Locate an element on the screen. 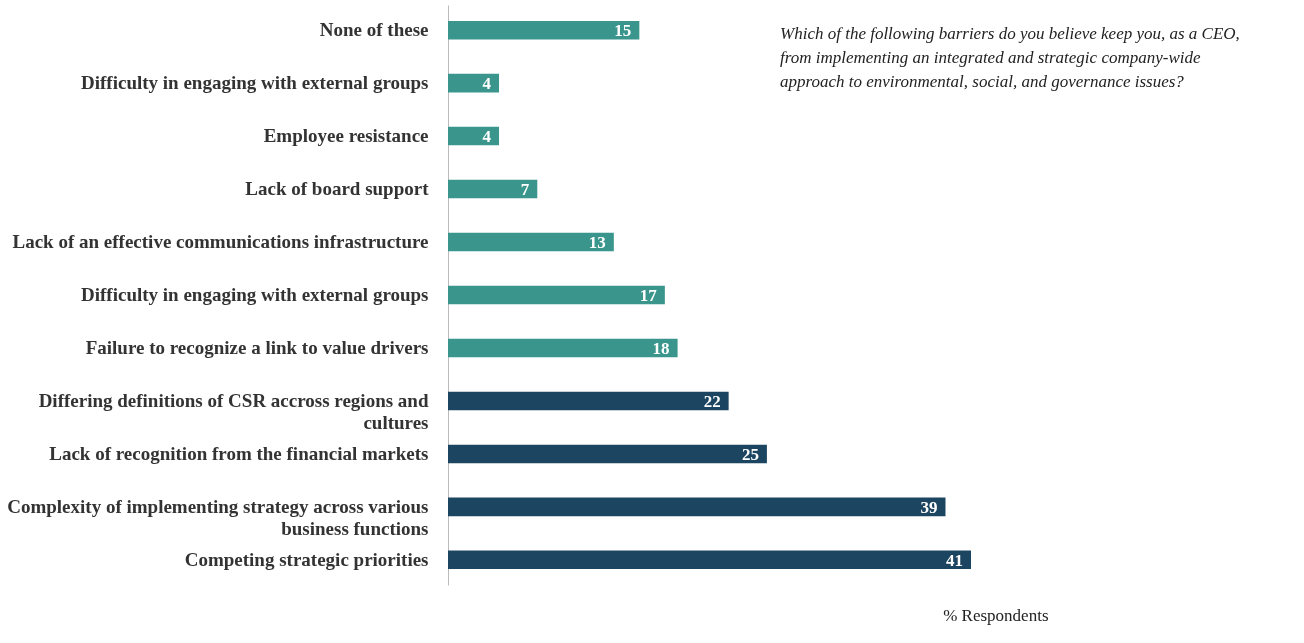 This screenshot has width=1304, height=643. x-axis-title: % Respondents is located at coordinates (996, 615).